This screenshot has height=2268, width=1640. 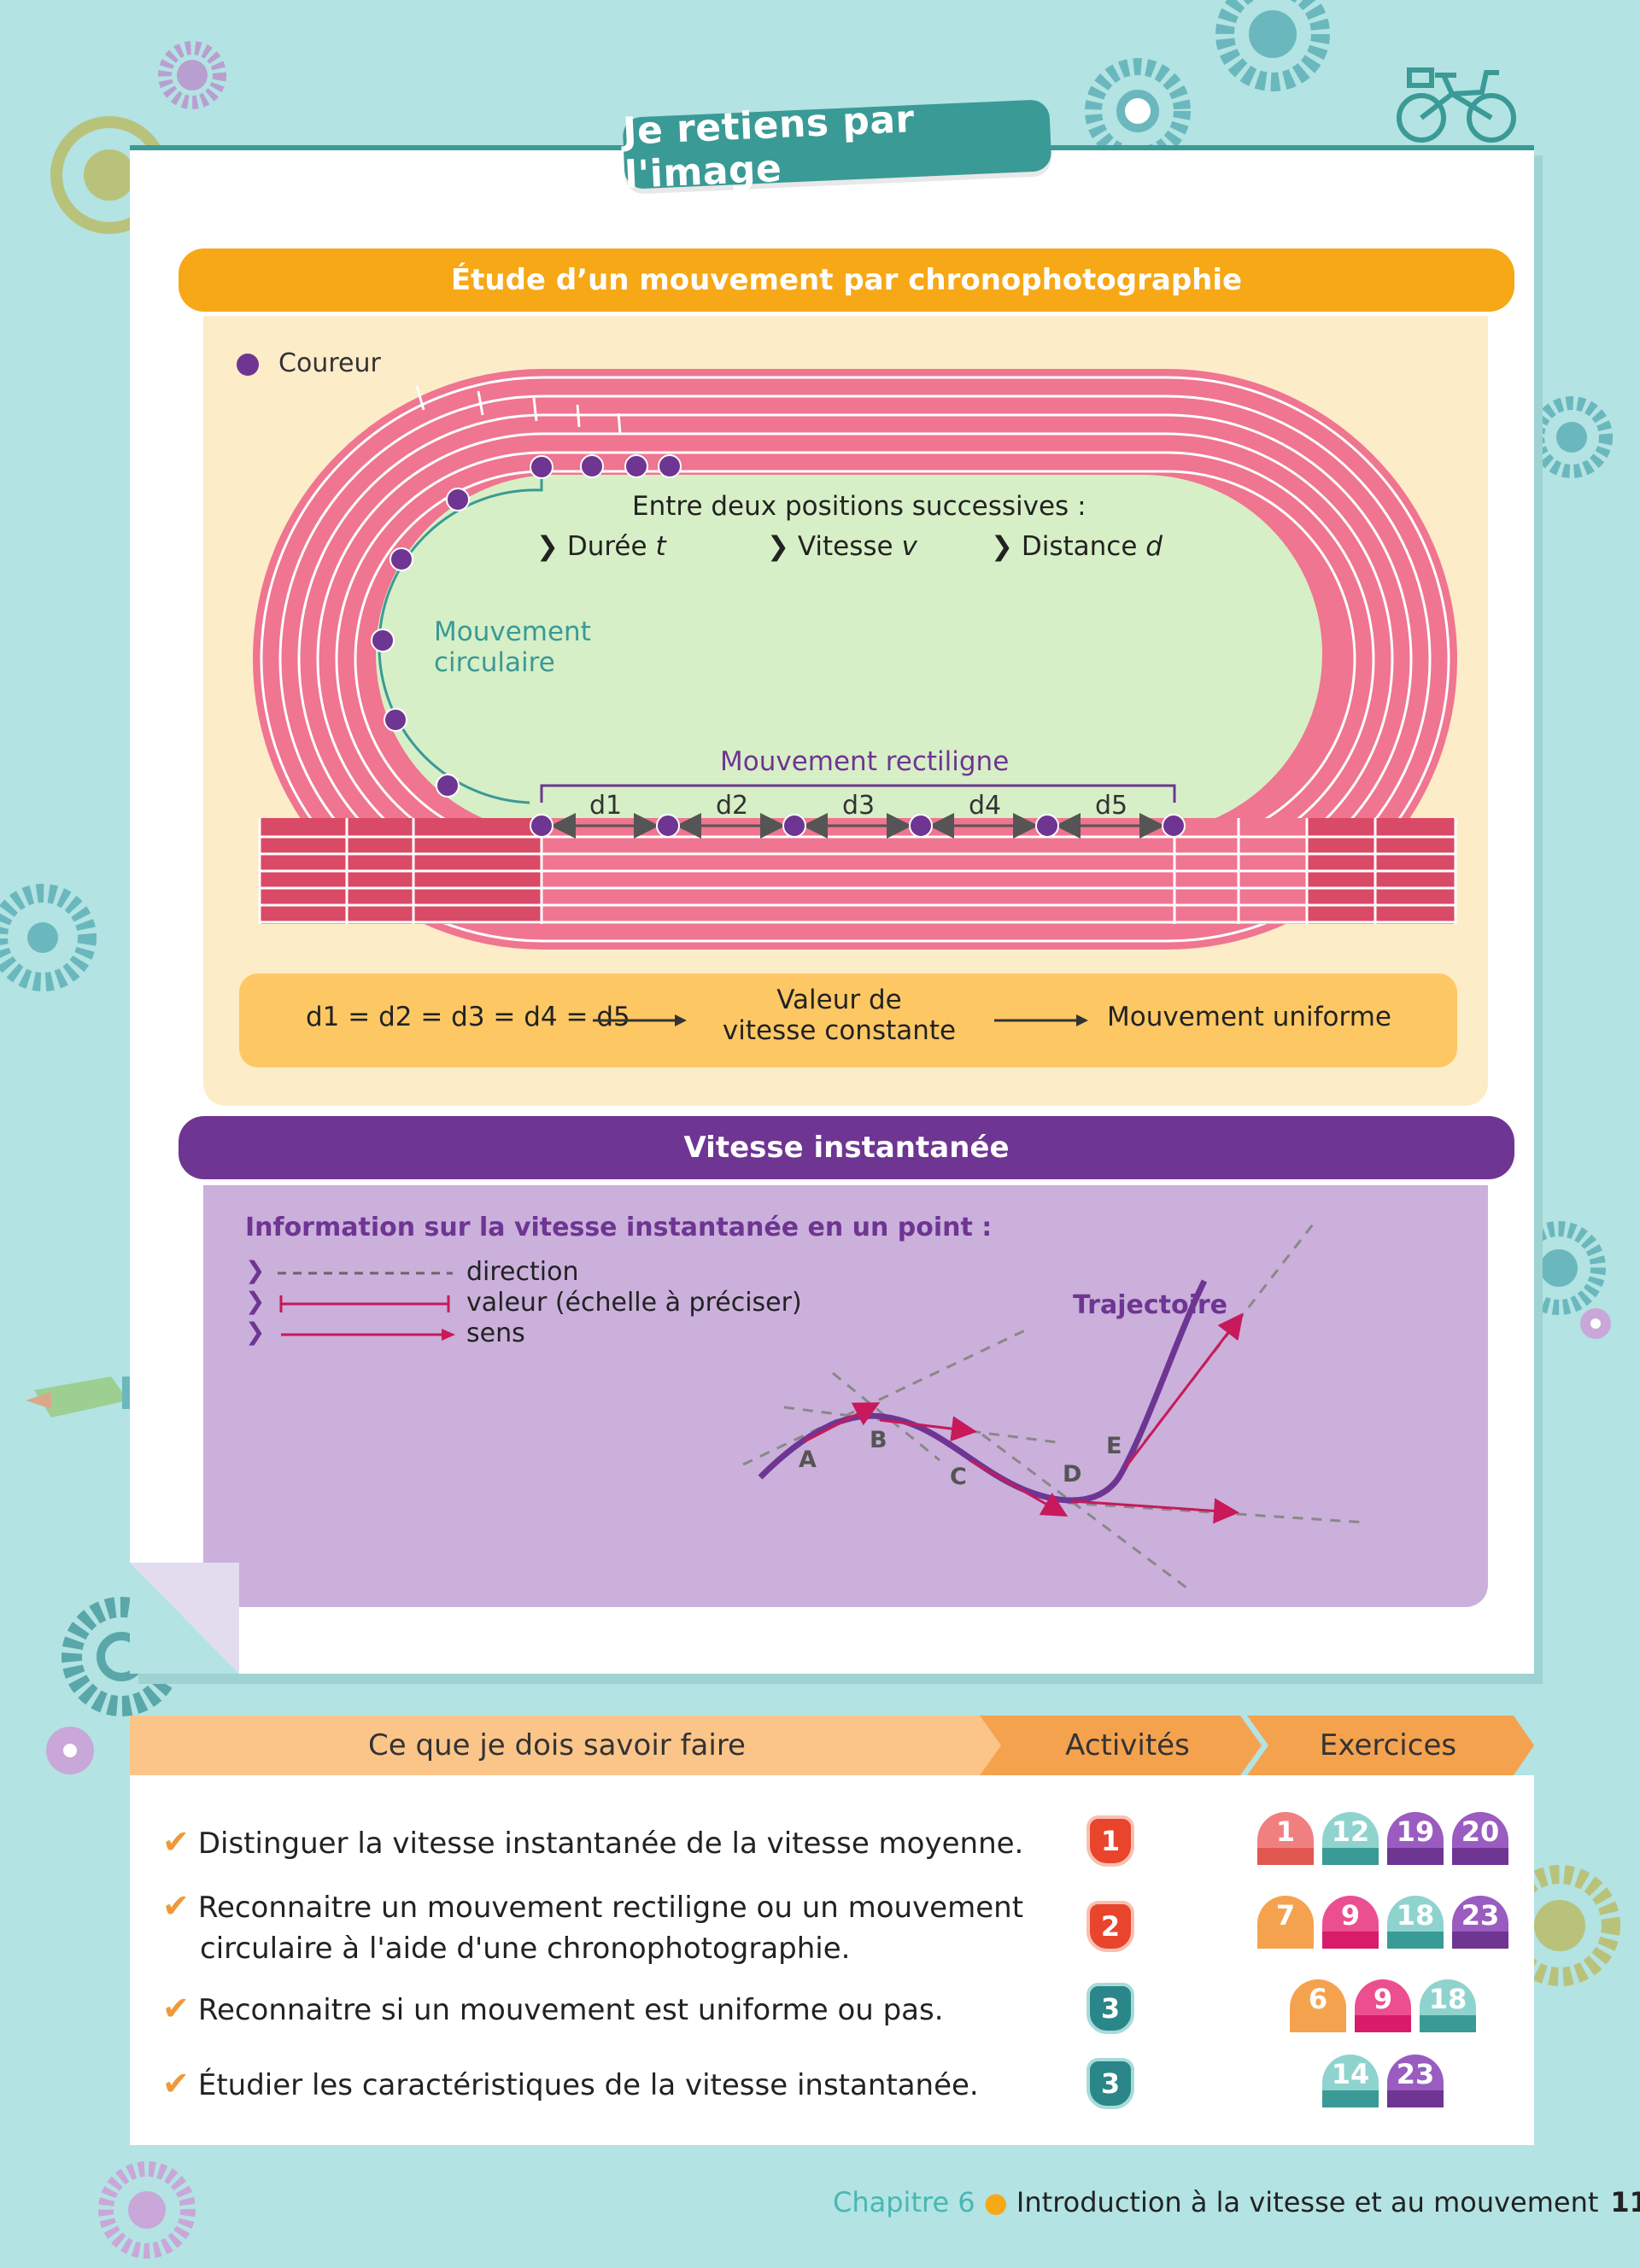 What do you see at coordinates (1110, 1926) in the screenshot?
I see `activity-badge: 2` at bounding box center [1110, 1926].